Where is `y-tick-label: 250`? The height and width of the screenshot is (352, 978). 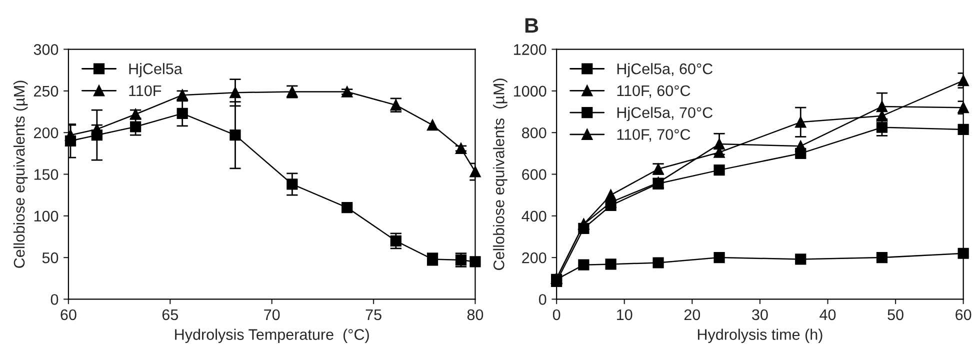
y-tick-label: 250 is located at coordinates (46, 91).